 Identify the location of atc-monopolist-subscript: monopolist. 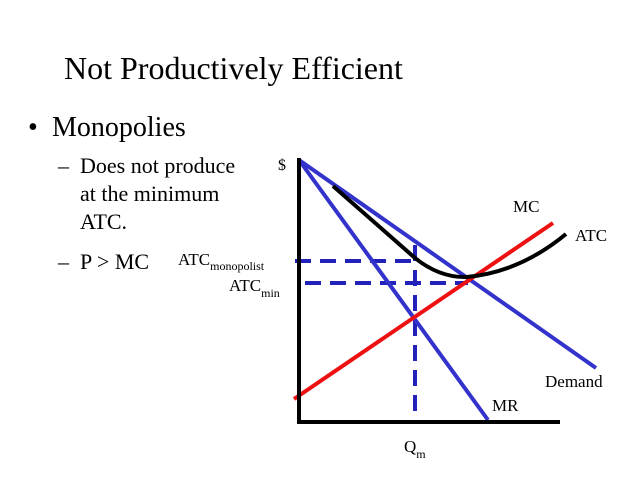
(237, 266).